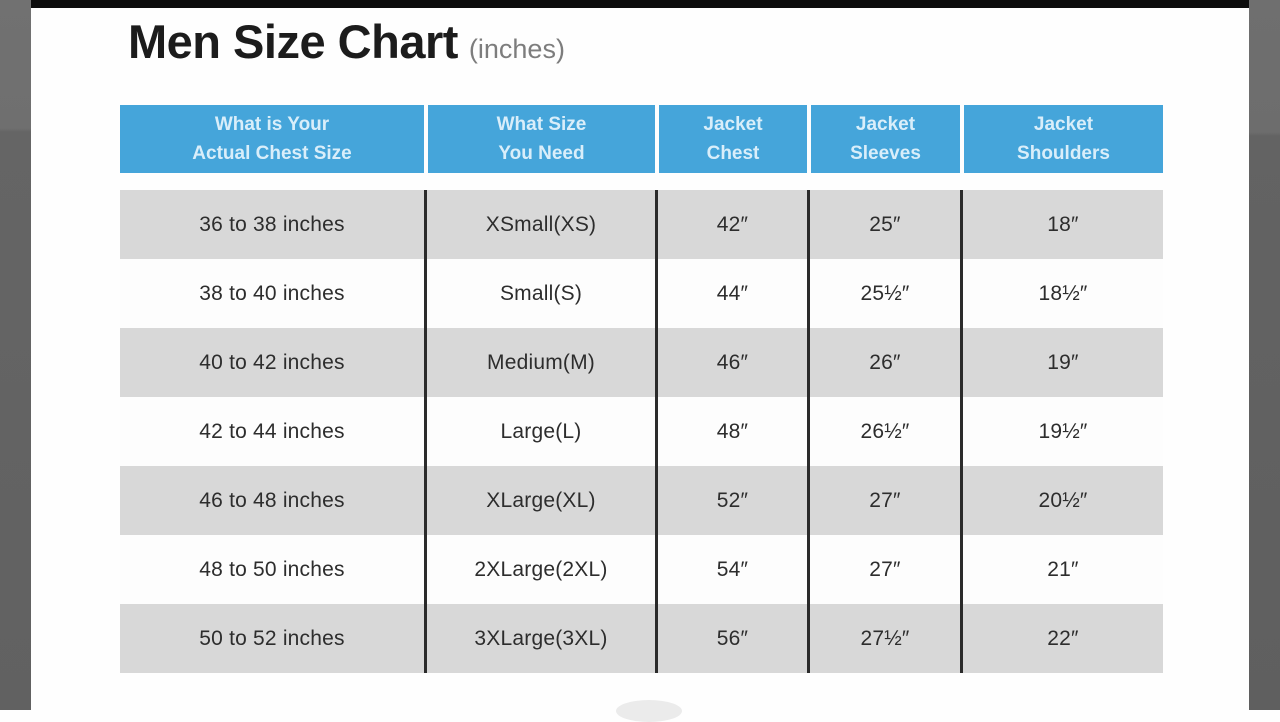 The width and height of the screenshot is (1280, 722). Describe the element at coordinates (272, 431) in the screenshot. I see `cell-chest-range: 42 to 44 inches` at that location.